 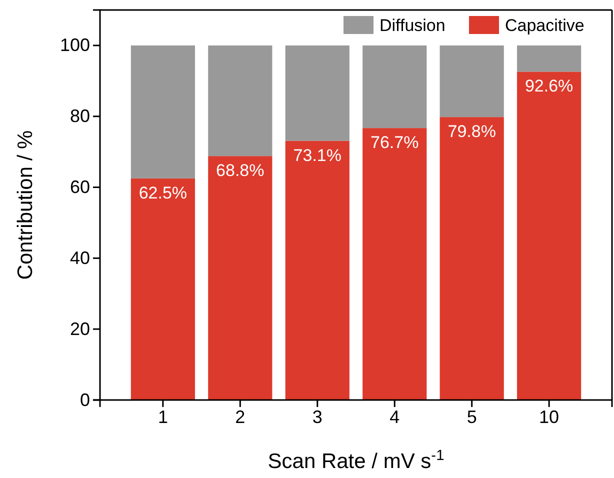 I want to click on y-tick-label: 40, so click(x=80, y=258).